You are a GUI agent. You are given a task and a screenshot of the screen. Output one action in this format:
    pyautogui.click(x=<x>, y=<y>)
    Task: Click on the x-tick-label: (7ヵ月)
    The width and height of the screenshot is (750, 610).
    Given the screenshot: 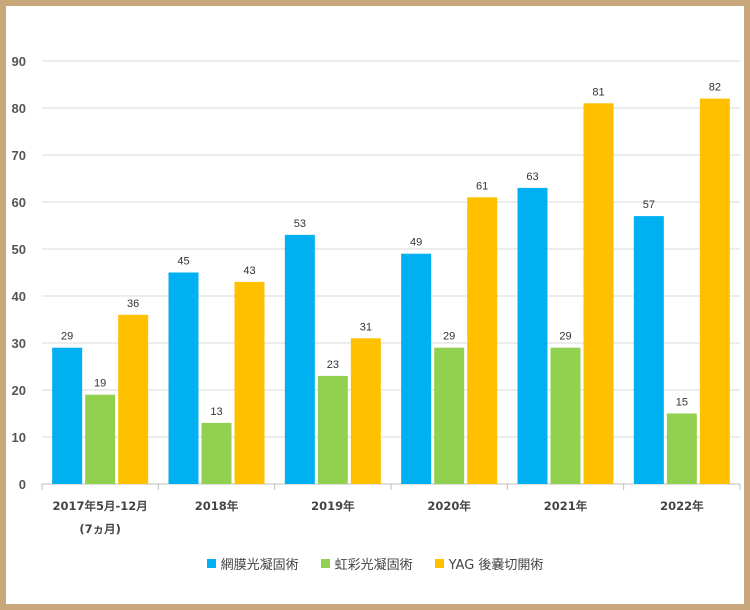 What is the action you would take?
    pyautogui.click(x=100, y=529)
    